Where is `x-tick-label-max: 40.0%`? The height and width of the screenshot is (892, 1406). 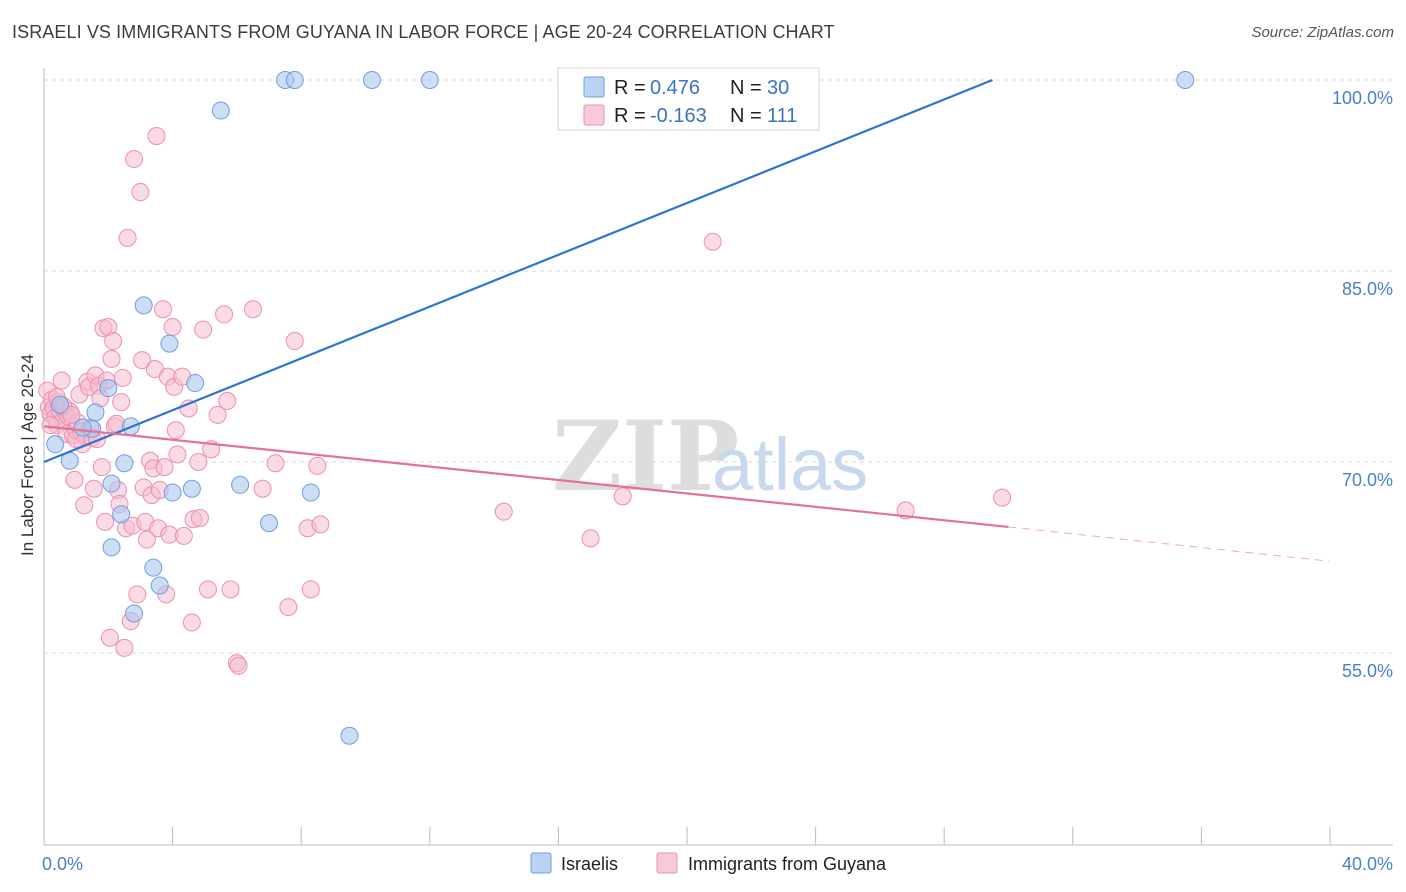
x-tick-label-max: 40.0% is located at coordinates (1367, 864).